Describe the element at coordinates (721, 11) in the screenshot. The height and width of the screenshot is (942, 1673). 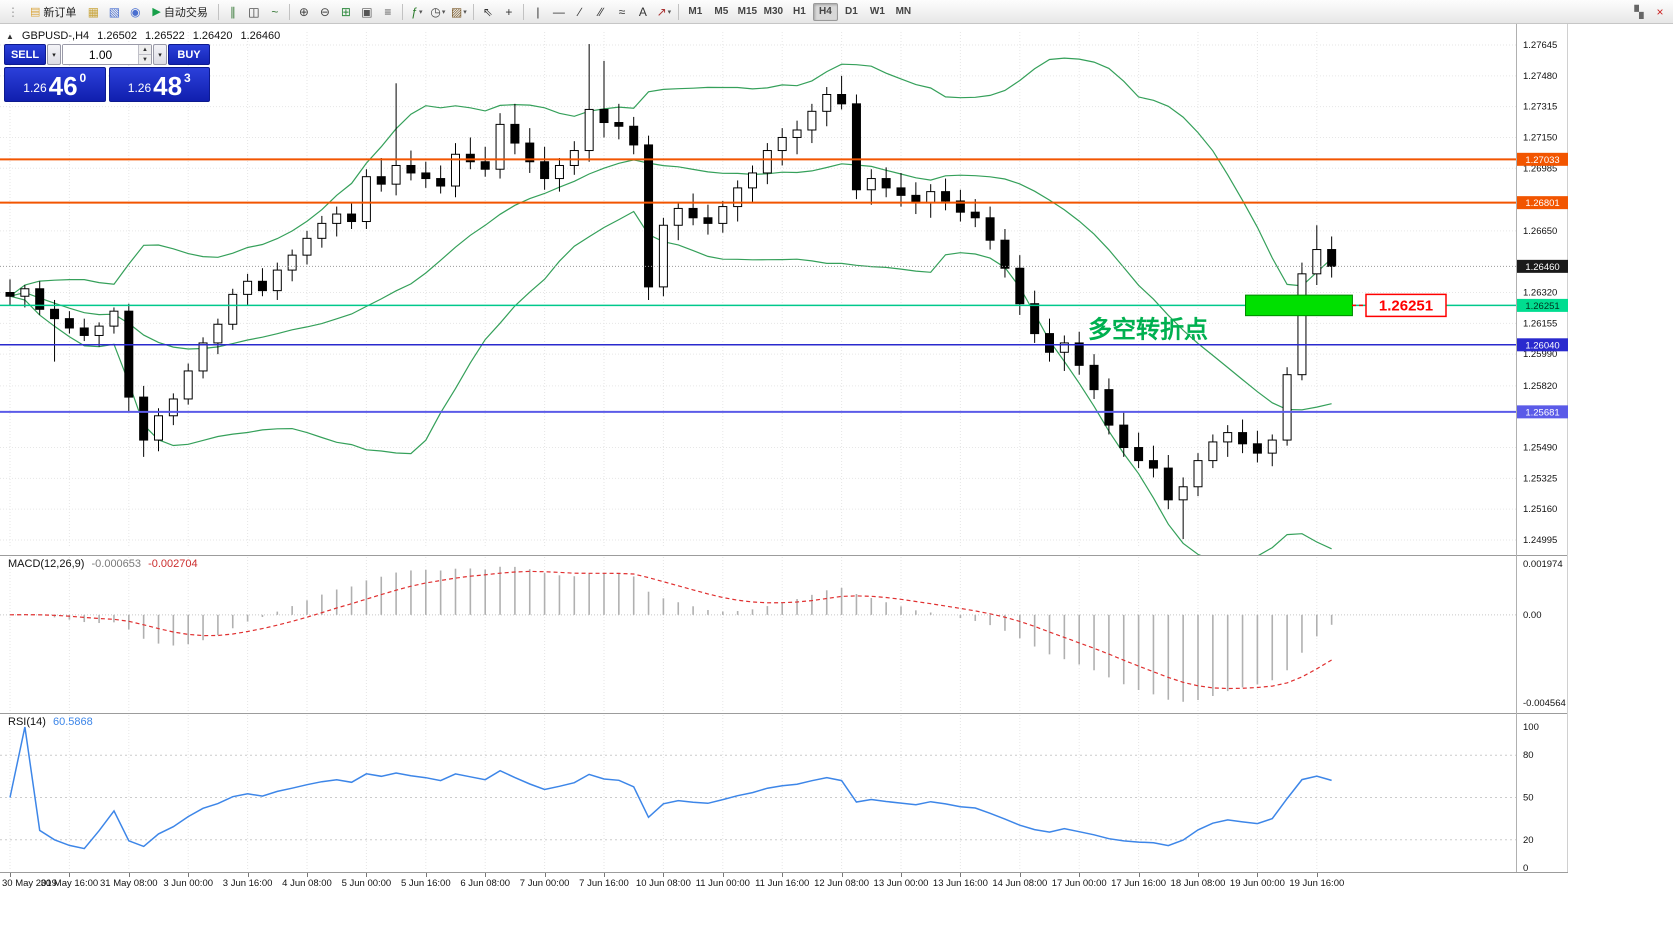
I see `timeframe-m5-button: M5` at that location.